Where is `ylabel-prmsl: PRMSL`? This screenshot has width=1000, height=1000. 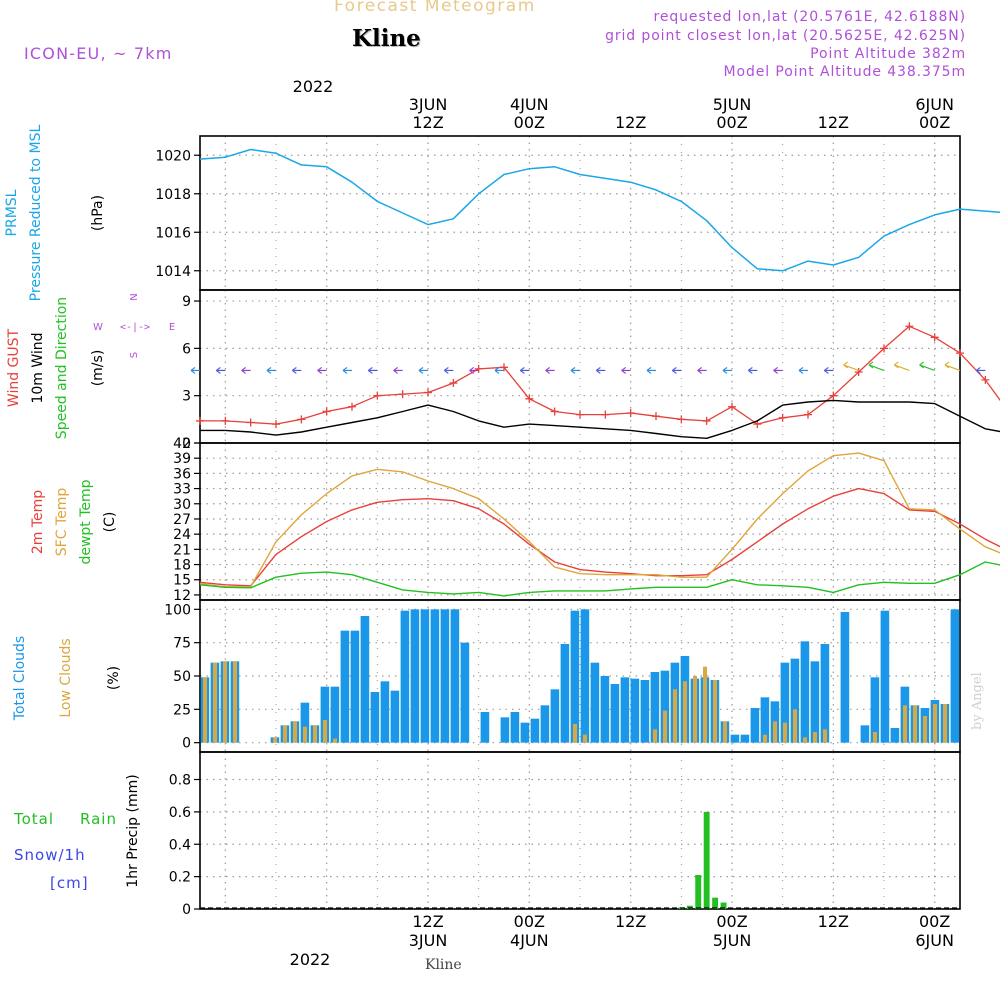
ylabel-prmsl: PRMSL is located at coordinates (12, 212).